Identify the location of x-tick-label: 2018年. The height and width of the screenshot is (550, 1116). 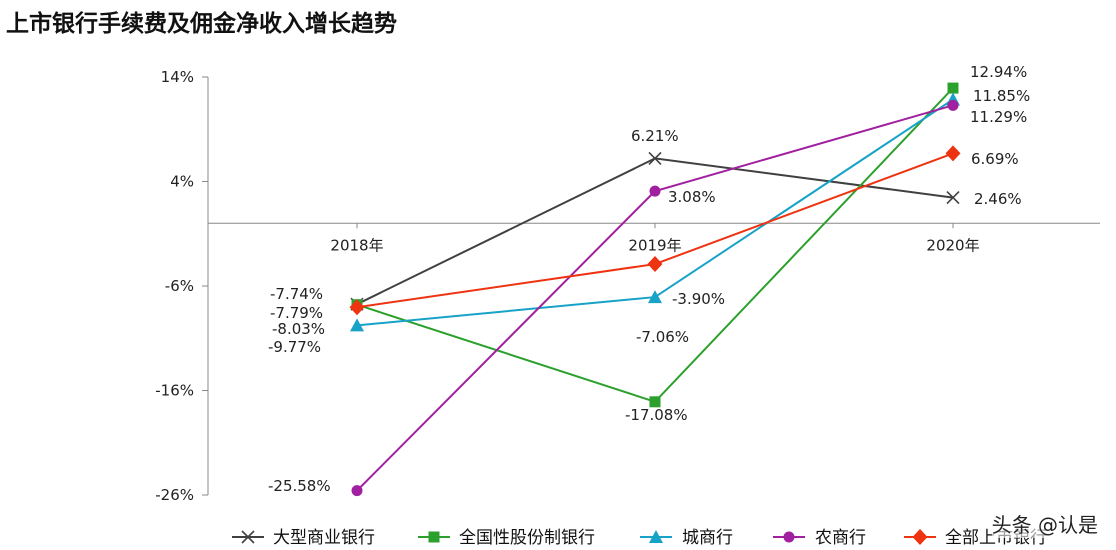
(356, 245).